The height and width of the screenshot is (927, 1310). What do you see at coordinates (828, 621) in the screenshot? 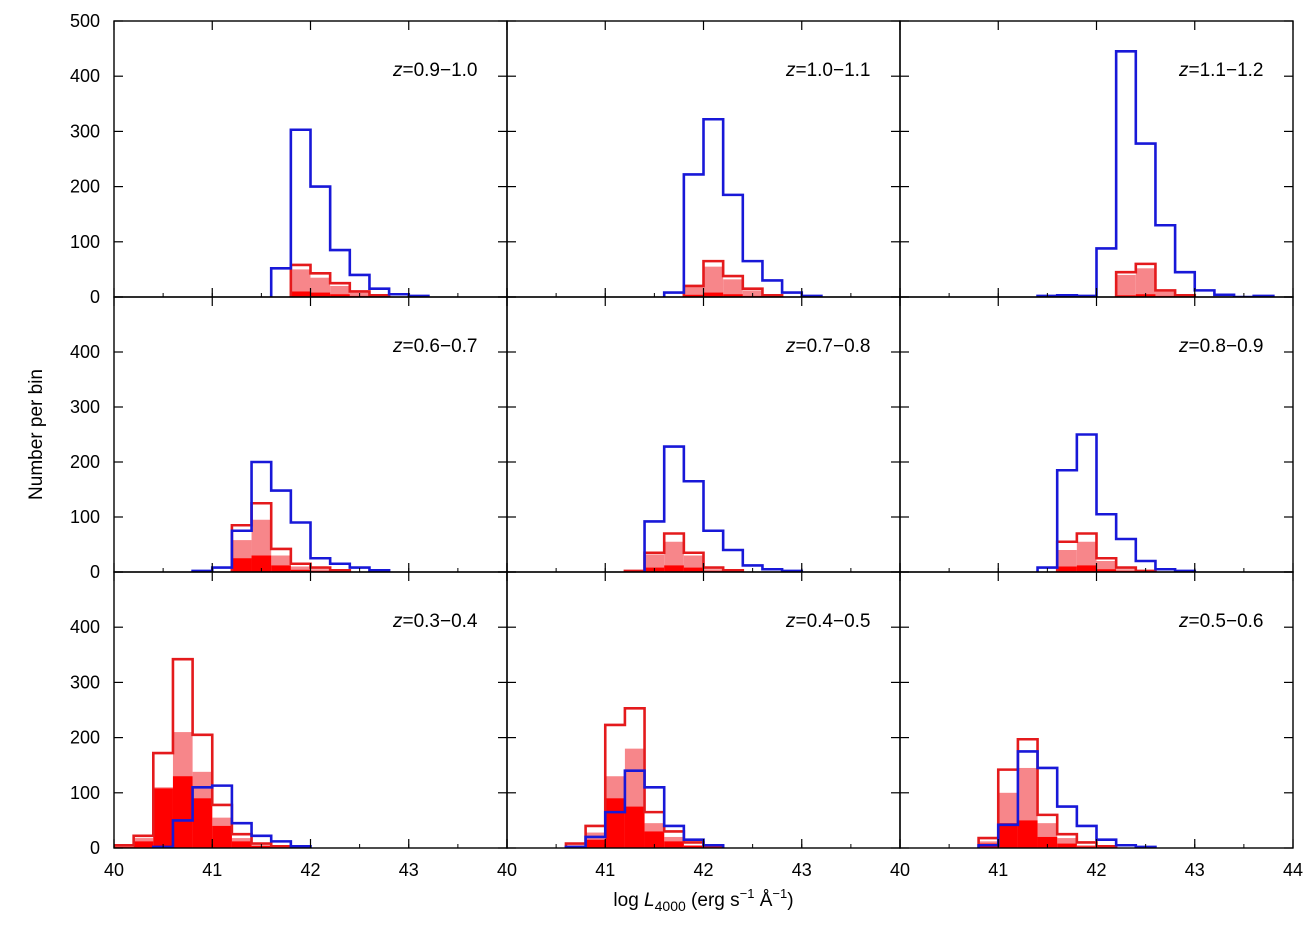
I see `panel-label: z=0.4−0.5` at bounding box center [828, 621].